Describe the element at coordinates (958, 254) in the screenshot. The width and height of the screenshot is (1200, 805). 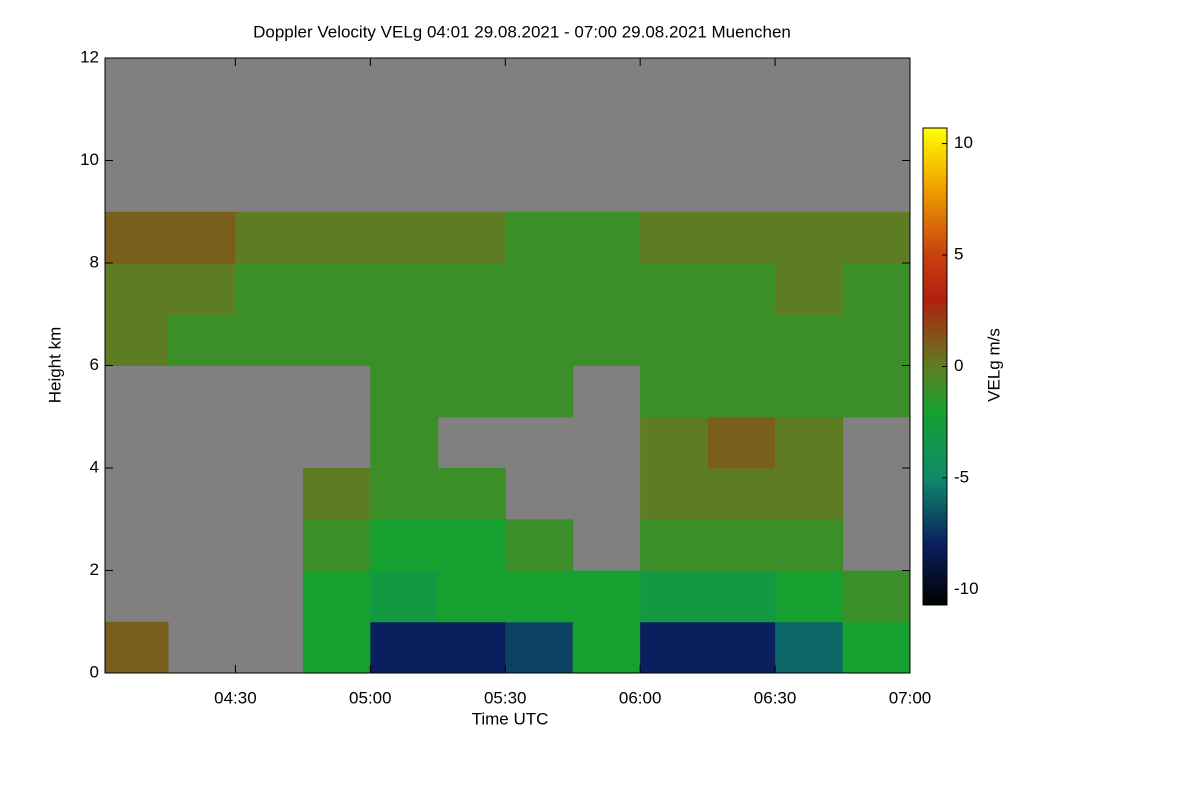
I see `colorbar-tick-label: 5` at that location.